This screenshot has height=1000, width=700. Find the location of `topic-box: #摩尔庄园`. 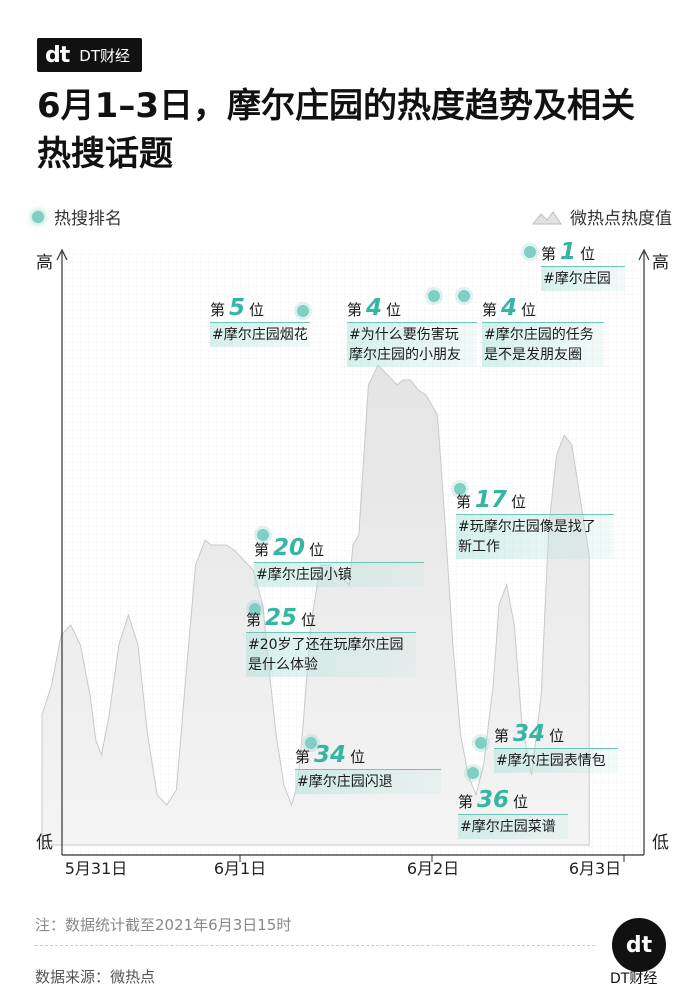

topic-box: #摩尔庄园 is located at coordinates (583, 278).